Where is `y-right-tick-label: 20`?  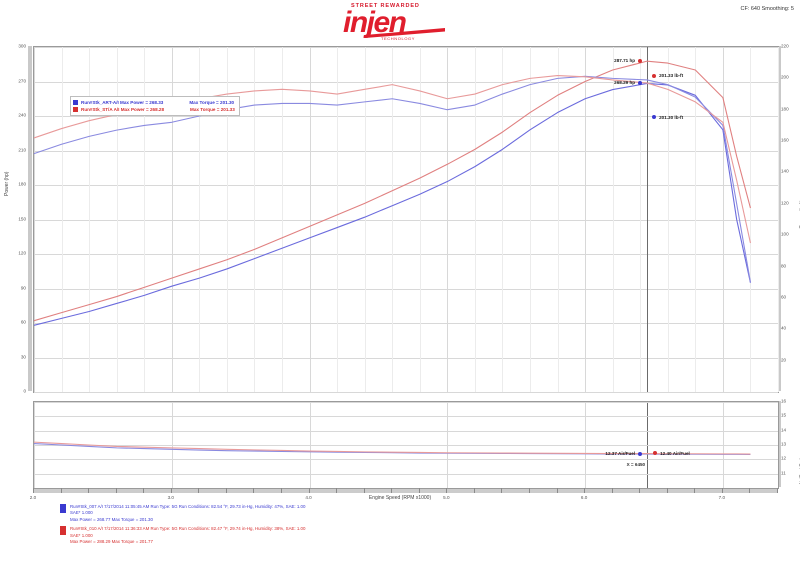
y-right-tick-label: 20 is located at coordinates (784, 360).